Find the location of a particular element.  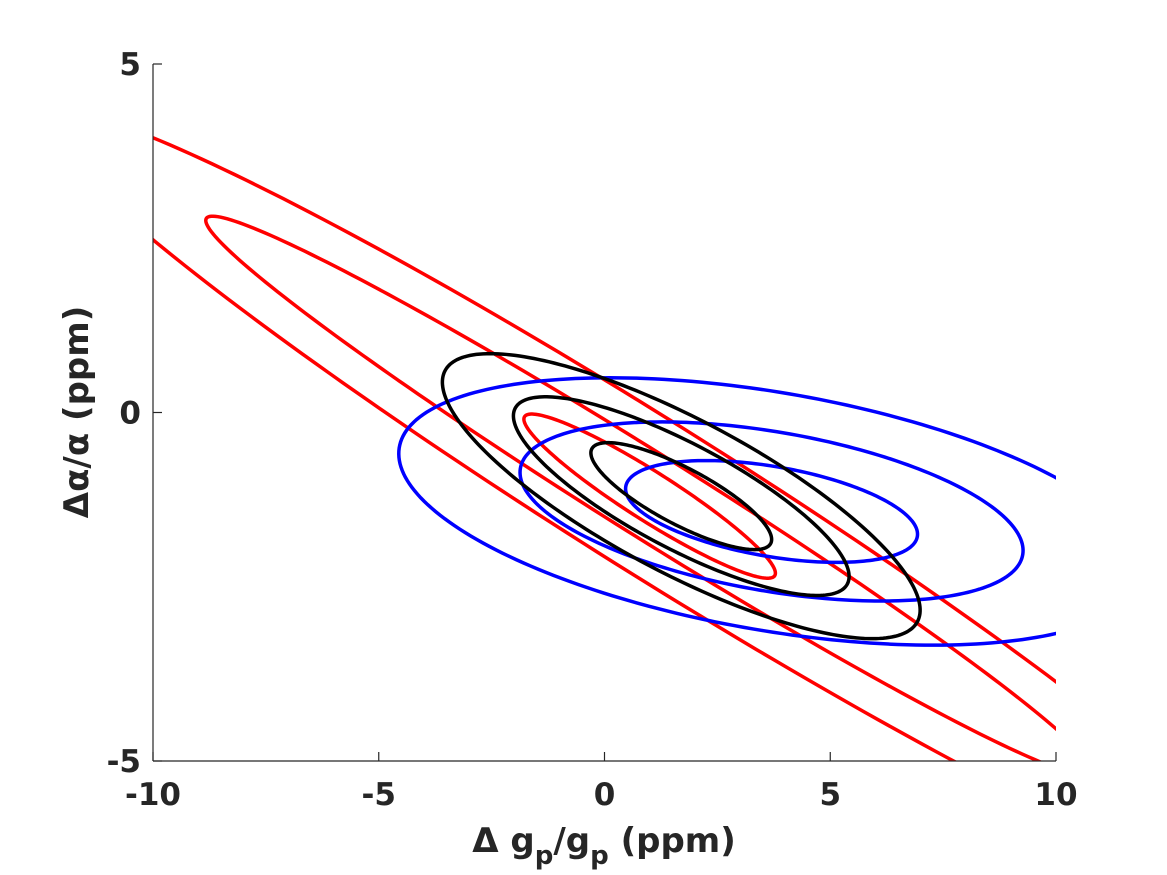

y-ticks: -5 0 5 is located at coordinates (134, 413).